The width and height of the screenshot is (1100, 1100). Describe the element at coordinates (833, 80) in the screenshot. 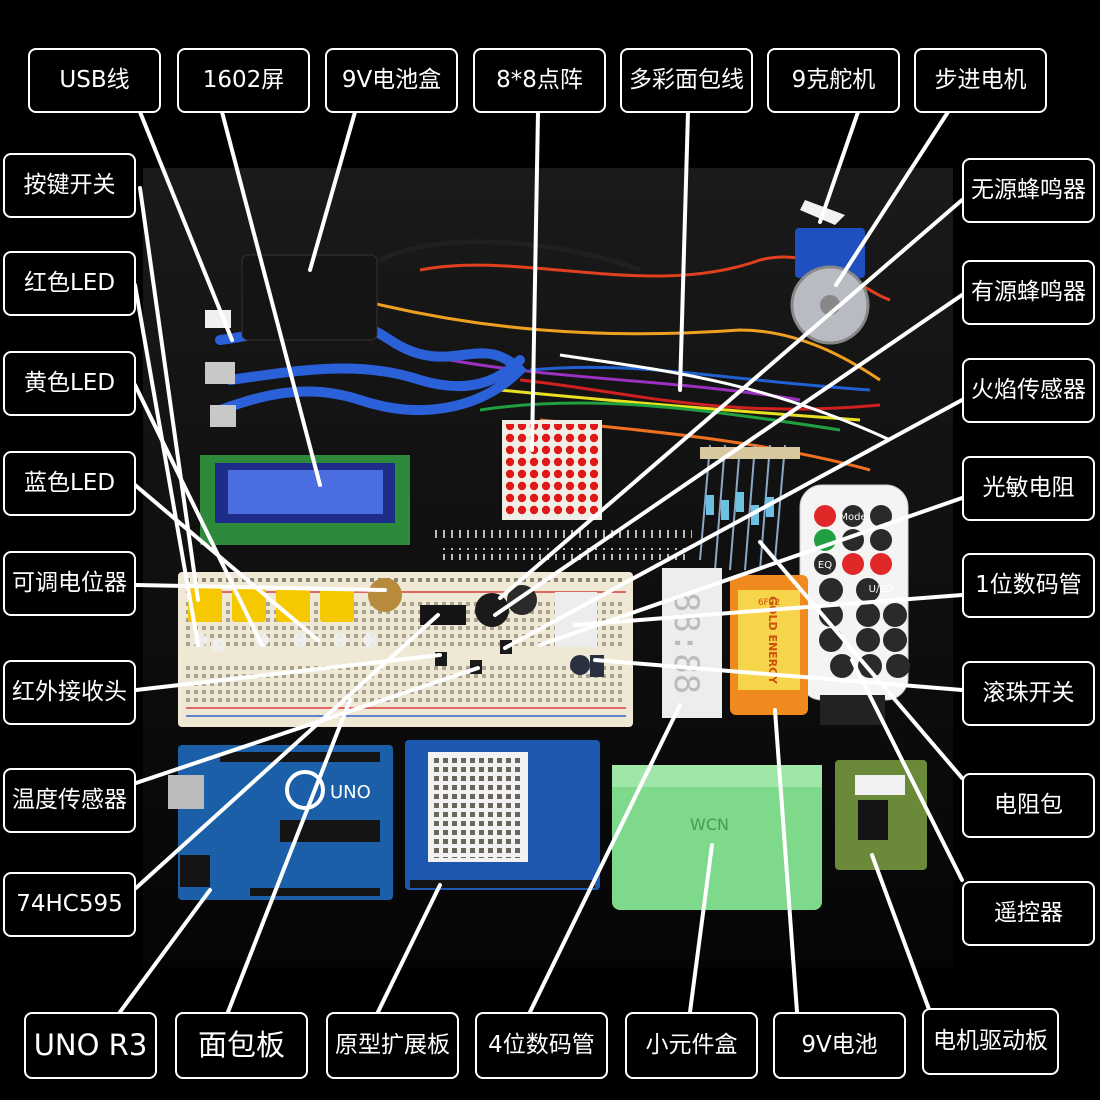

I see `label-servo: 9克舵机` at that location.